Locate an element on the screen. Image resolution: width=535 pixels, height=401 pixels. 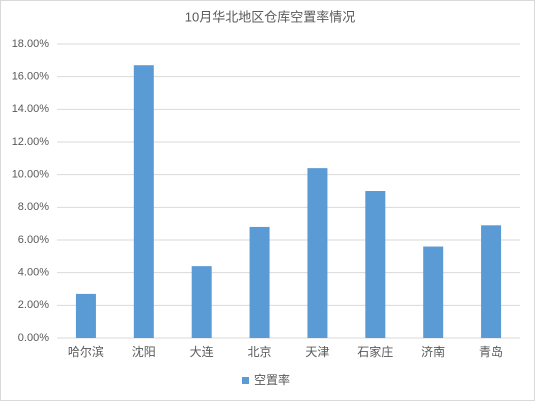
y-tick-label: 16.00% is located at coordinates (31, 77).